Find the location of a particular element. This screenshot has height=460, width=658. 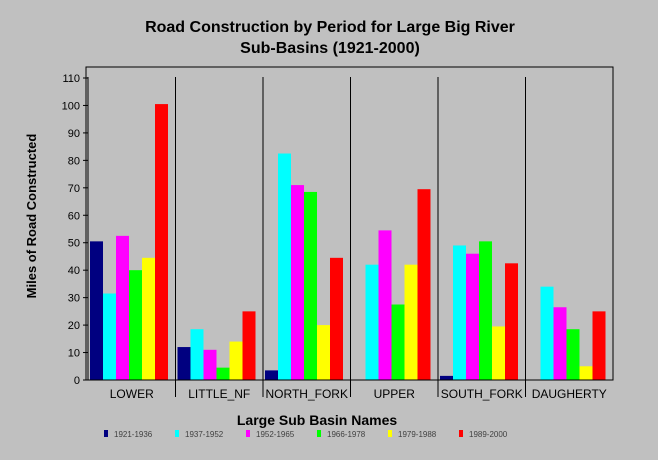

legend-label: 1966-1978 is located at coordinates (346, 434).